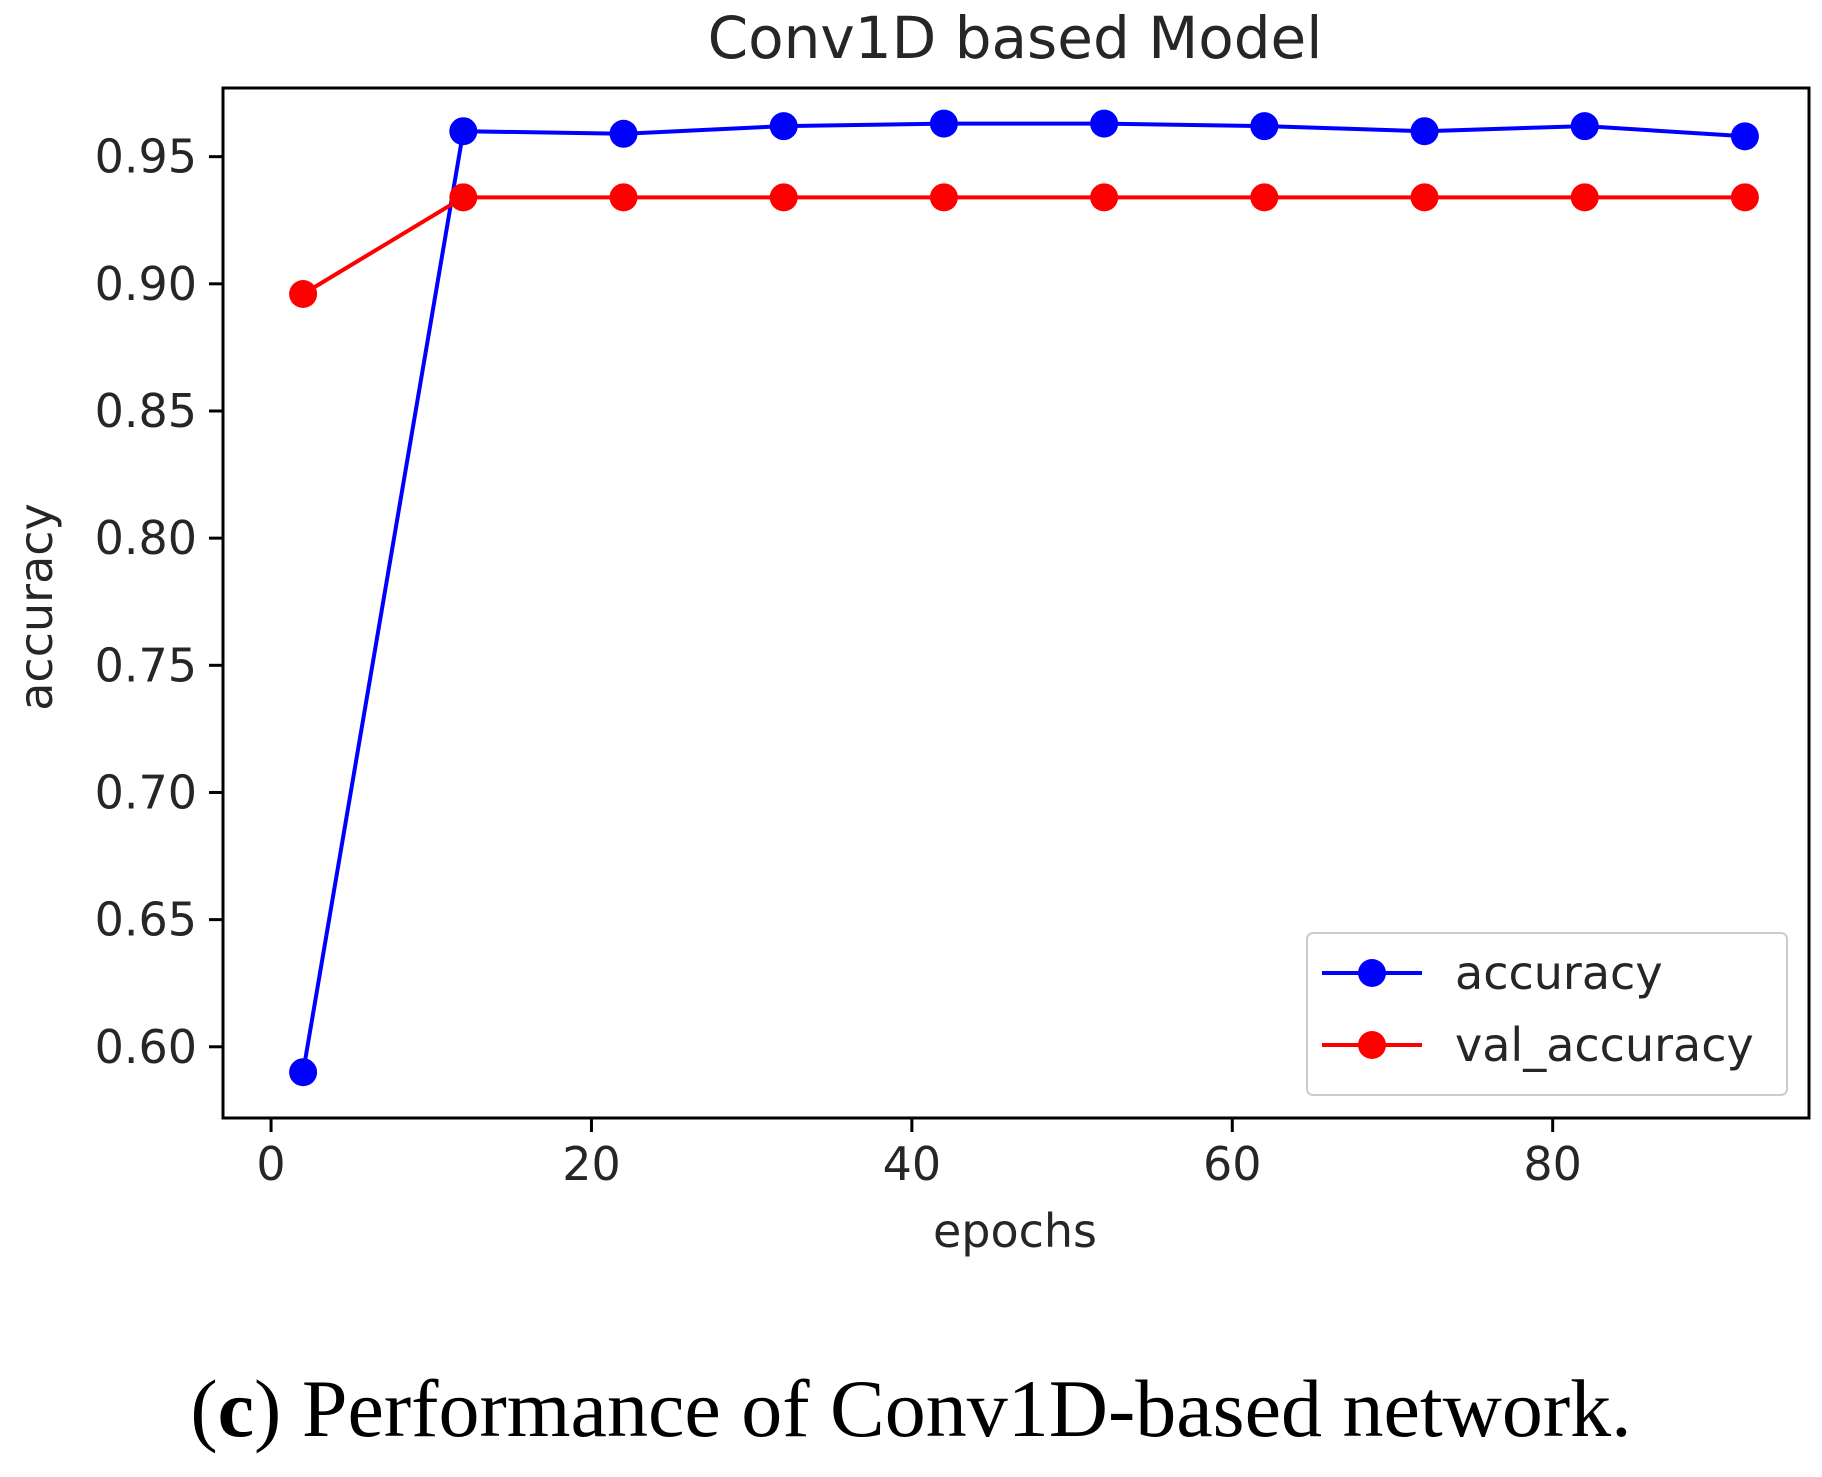  Describe the element at coordinates (236, 1408) in the screenshot. I see `caption-label: c` at that location.